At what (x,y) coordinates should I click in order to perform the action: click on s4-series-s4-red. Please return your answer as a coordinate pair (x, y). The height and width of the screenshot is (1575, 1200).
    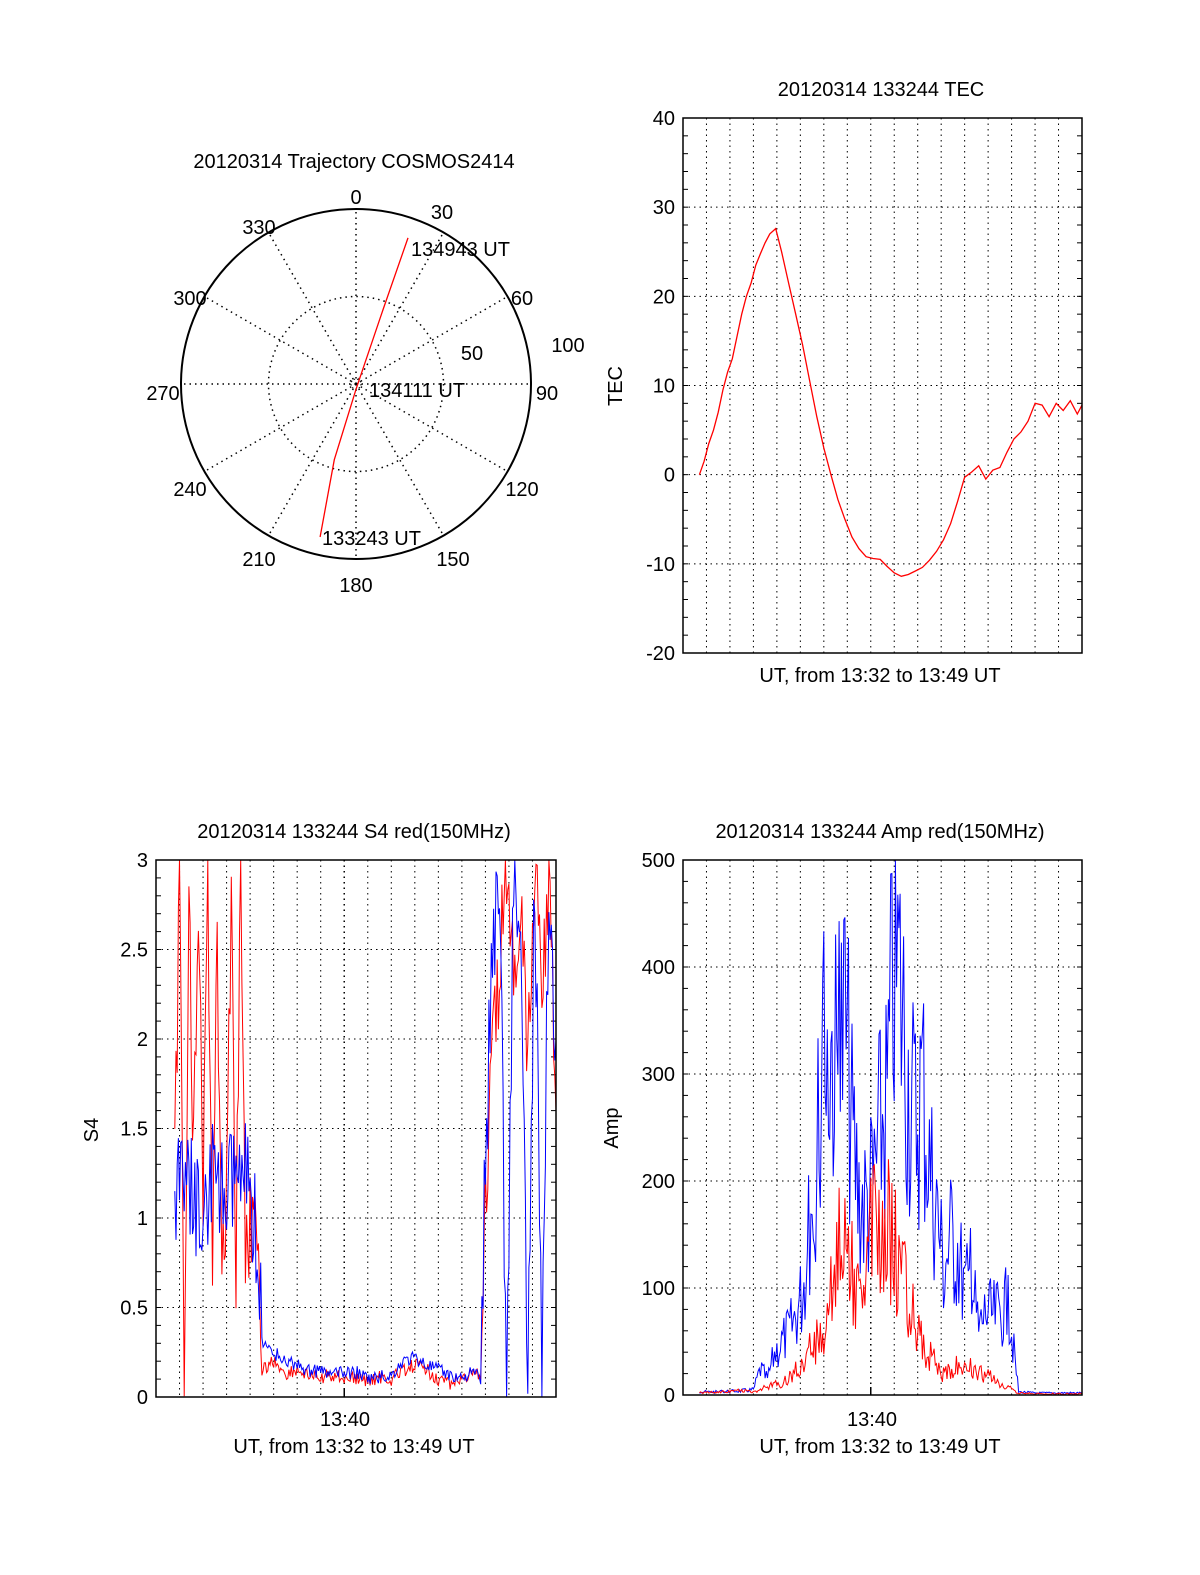
    Looking at the image, I should click on (365, 1128).